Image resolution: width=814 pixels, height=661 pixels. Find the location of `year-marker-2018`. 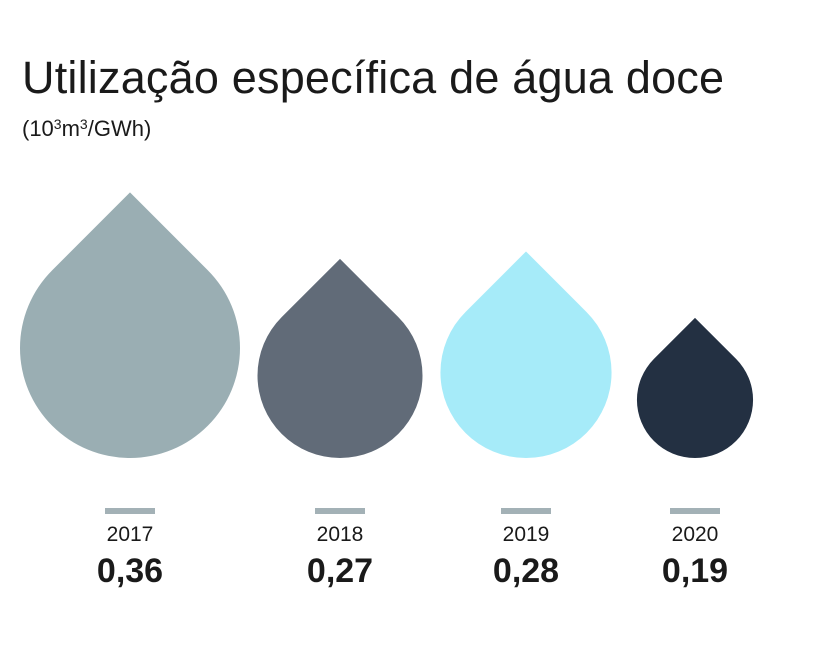

year-marker-2018 is located at coordinates (340, 511).